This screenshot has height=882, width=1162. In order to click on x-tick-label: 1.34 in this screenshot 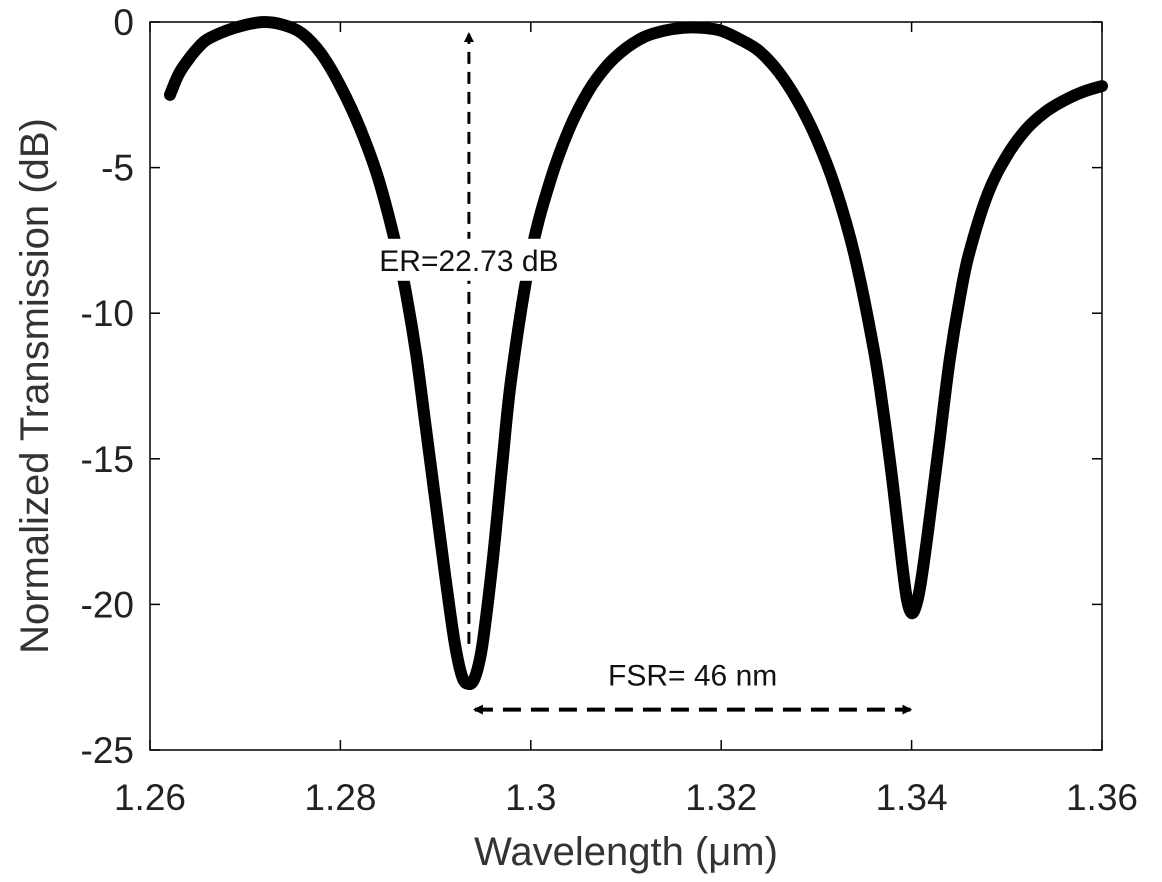, I will do `click(912, 797)`.